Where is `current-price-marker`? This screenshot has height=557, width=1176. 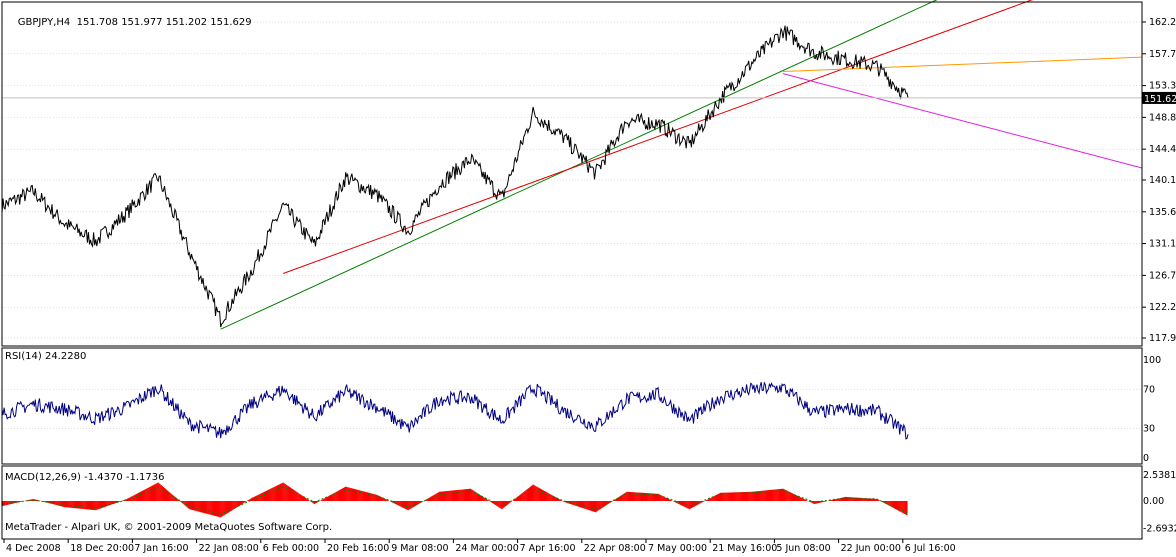
current-price-marker is located at coordinates (1159, 97).